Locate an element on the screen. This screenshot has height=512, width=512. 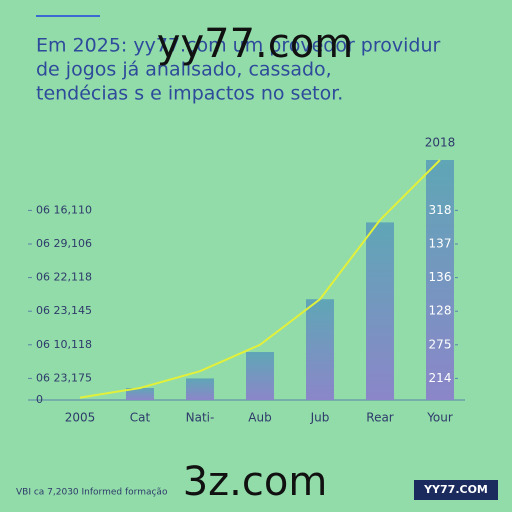
y-tick-label: 06 23,145 is located at coordinates (64, 310).